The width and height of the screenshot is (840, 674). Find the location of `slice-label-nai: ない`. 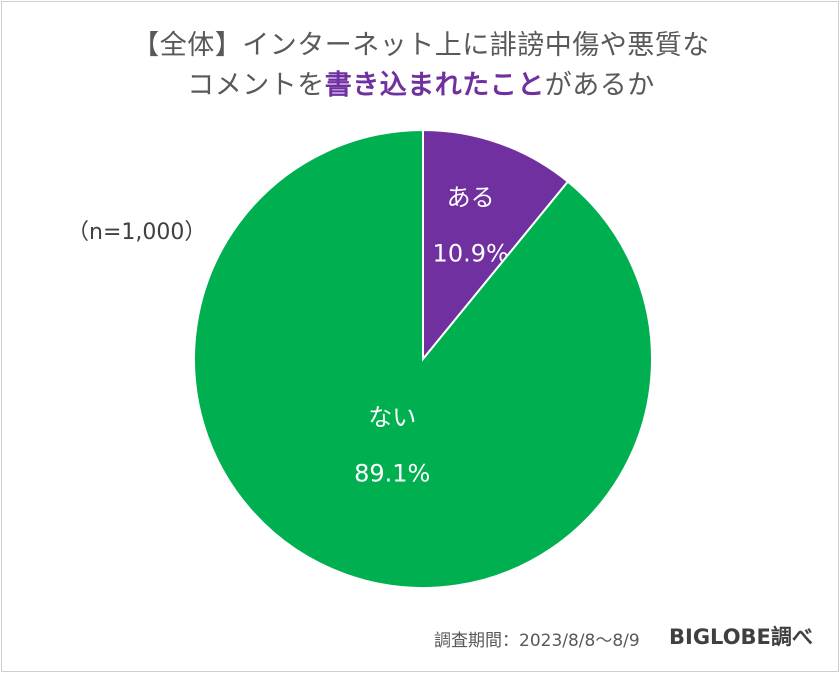

slice-label-nai: ない is located at coordinates (392, 417).